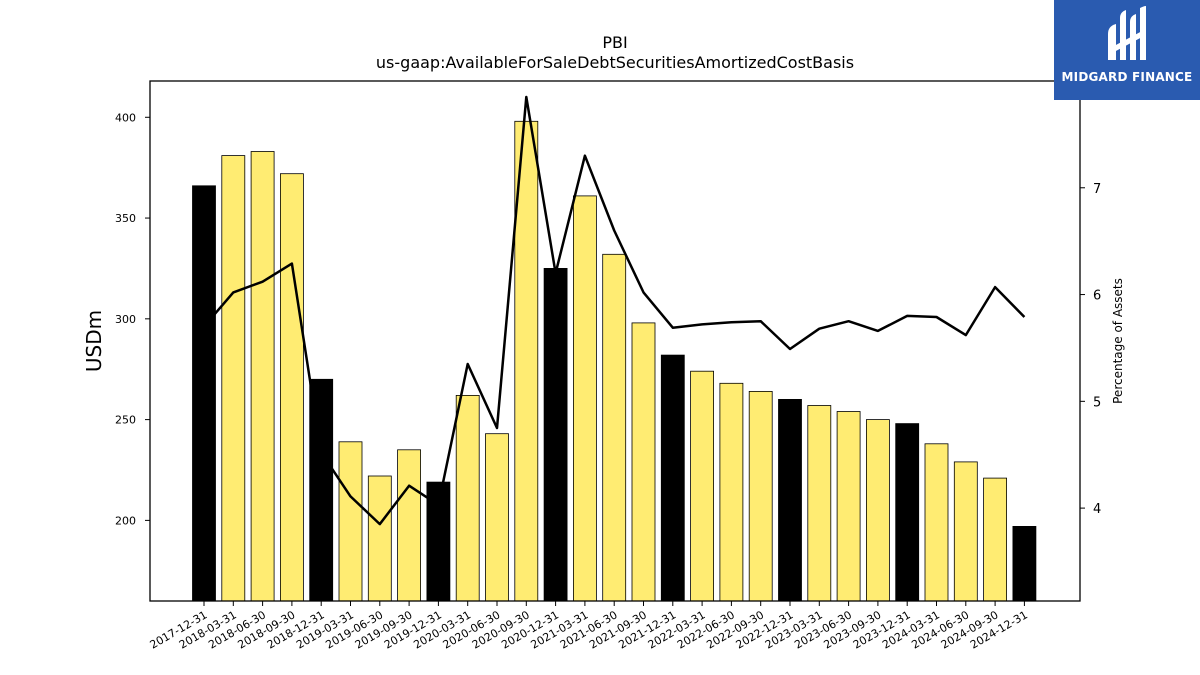 The image size is (1200, 675). I want to click on brand-logo: MIDGARD FINANCE, so click(1127, 50).